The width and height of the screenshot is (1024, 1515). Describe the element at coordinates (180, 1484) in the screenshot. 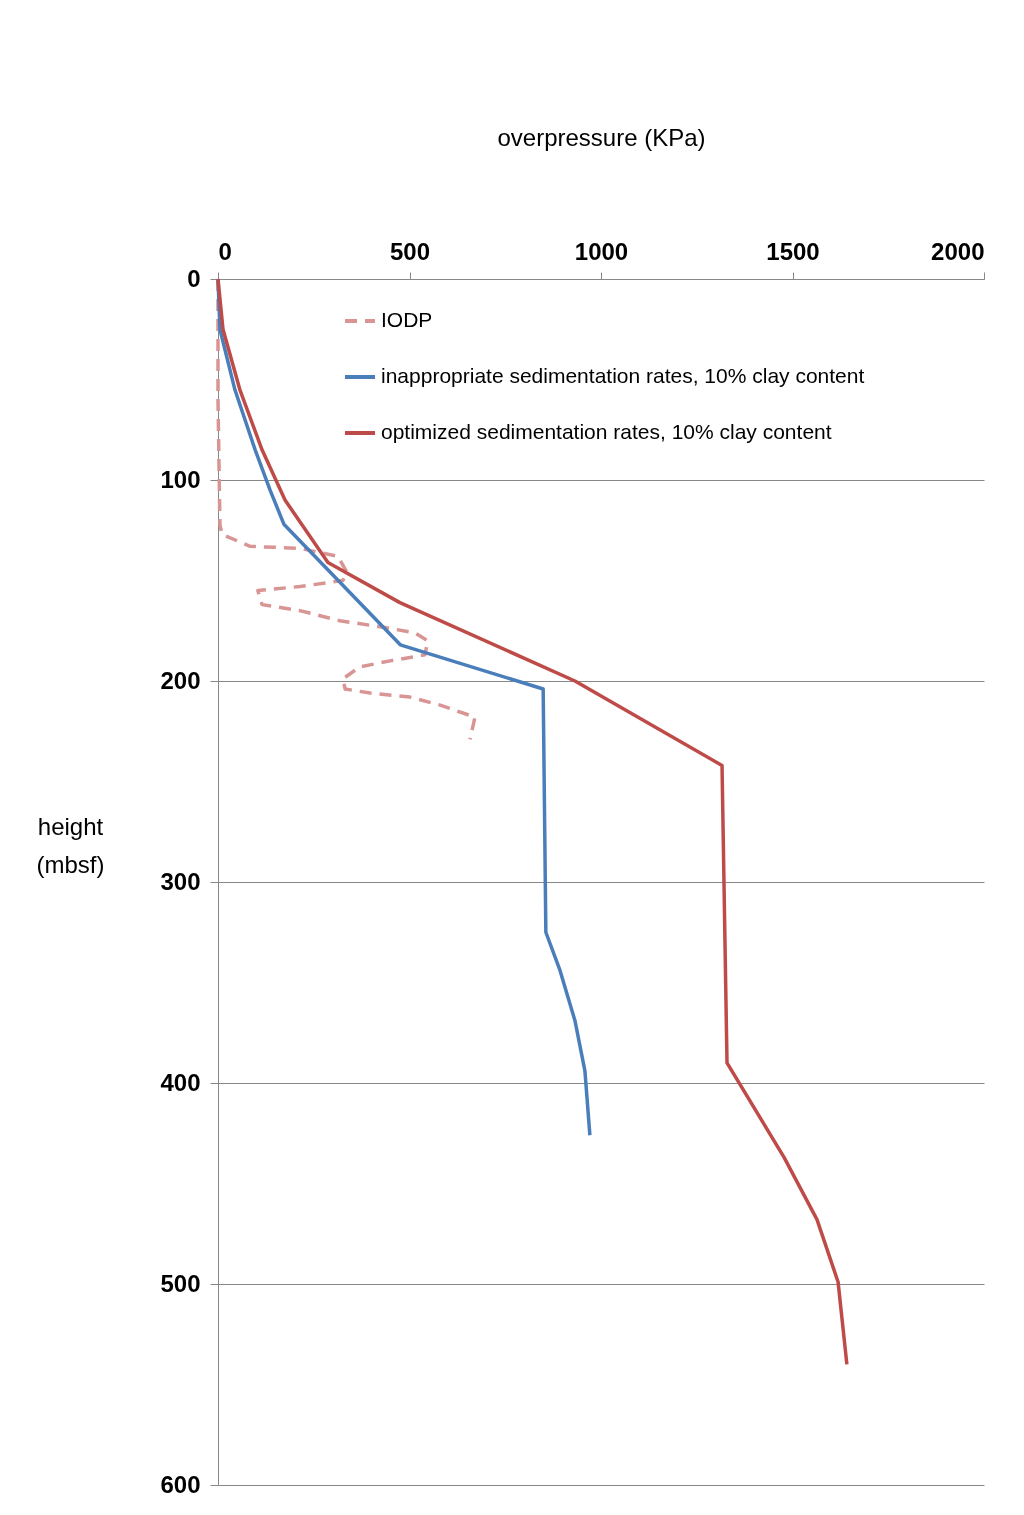

I see `y-tick-label: 600` at that location.